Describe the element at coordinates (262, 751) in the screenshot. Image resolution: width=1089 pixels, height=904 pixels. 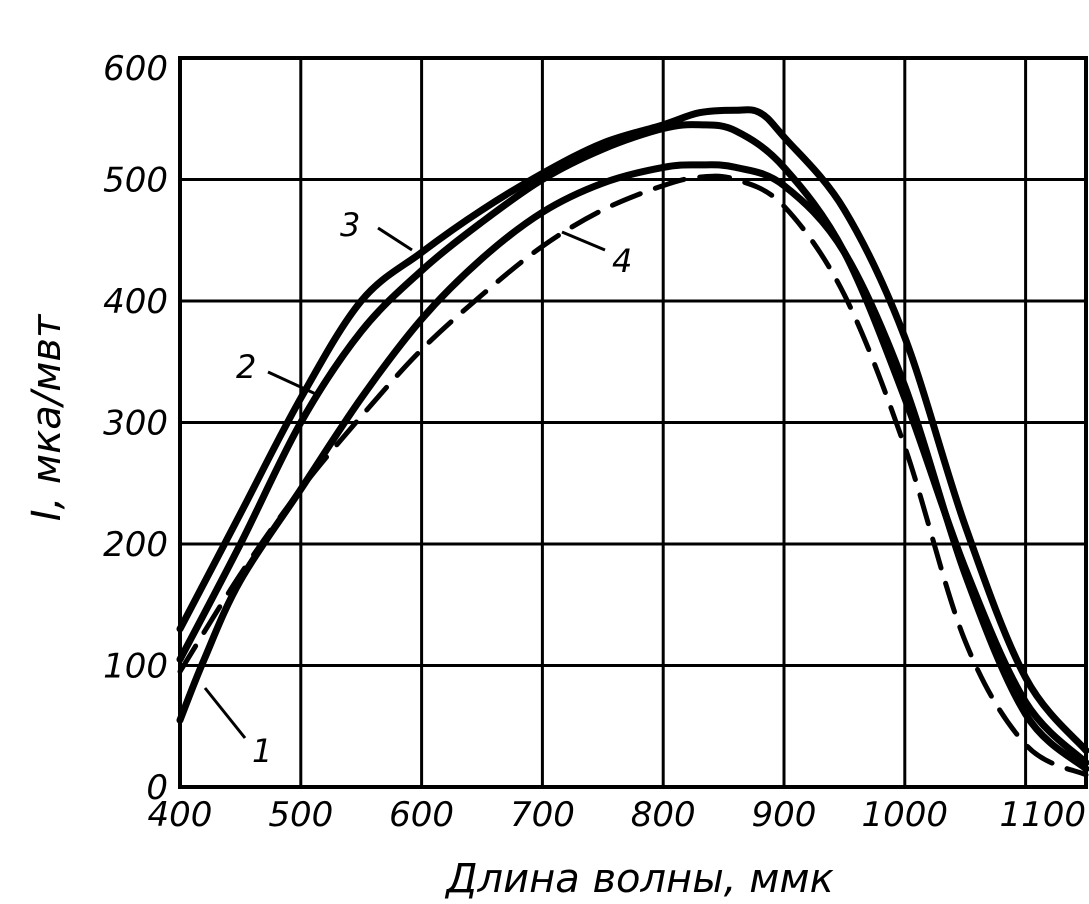
I see `curve-label-1: 1` at that location.